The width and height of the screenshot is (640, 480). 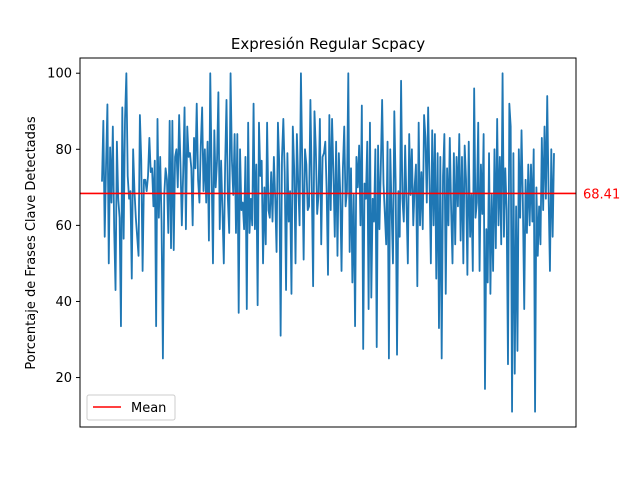 What do you see at coordinates (148, 408) in the screenshot?
I see `legend-label-mean: Mean` at bounding box center [148, 408].